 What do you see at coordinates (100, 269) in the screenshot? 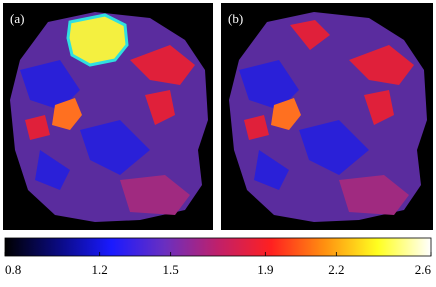
I see `tick-label: 1.2` at bounding box center [100, 269].